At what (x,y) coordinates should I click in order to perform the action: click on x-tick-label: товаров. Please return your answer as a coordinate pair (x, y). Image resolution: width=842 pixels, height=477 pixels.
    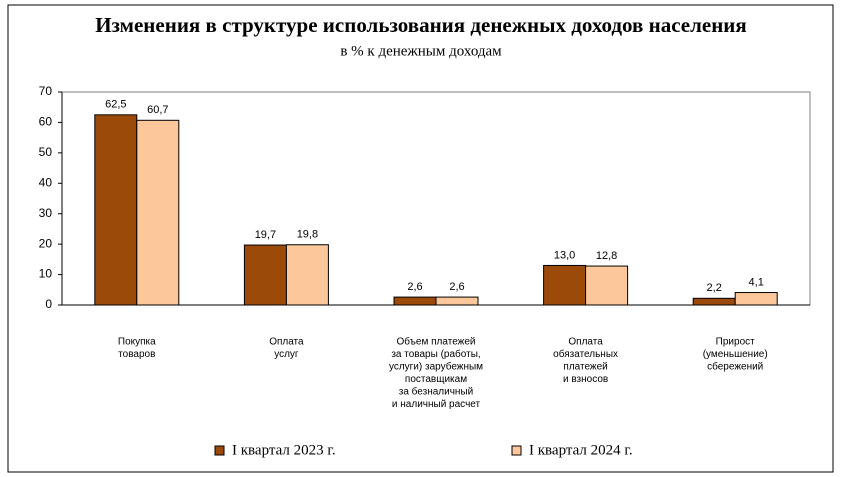
    Looking at the image, I should click on (136, 354).